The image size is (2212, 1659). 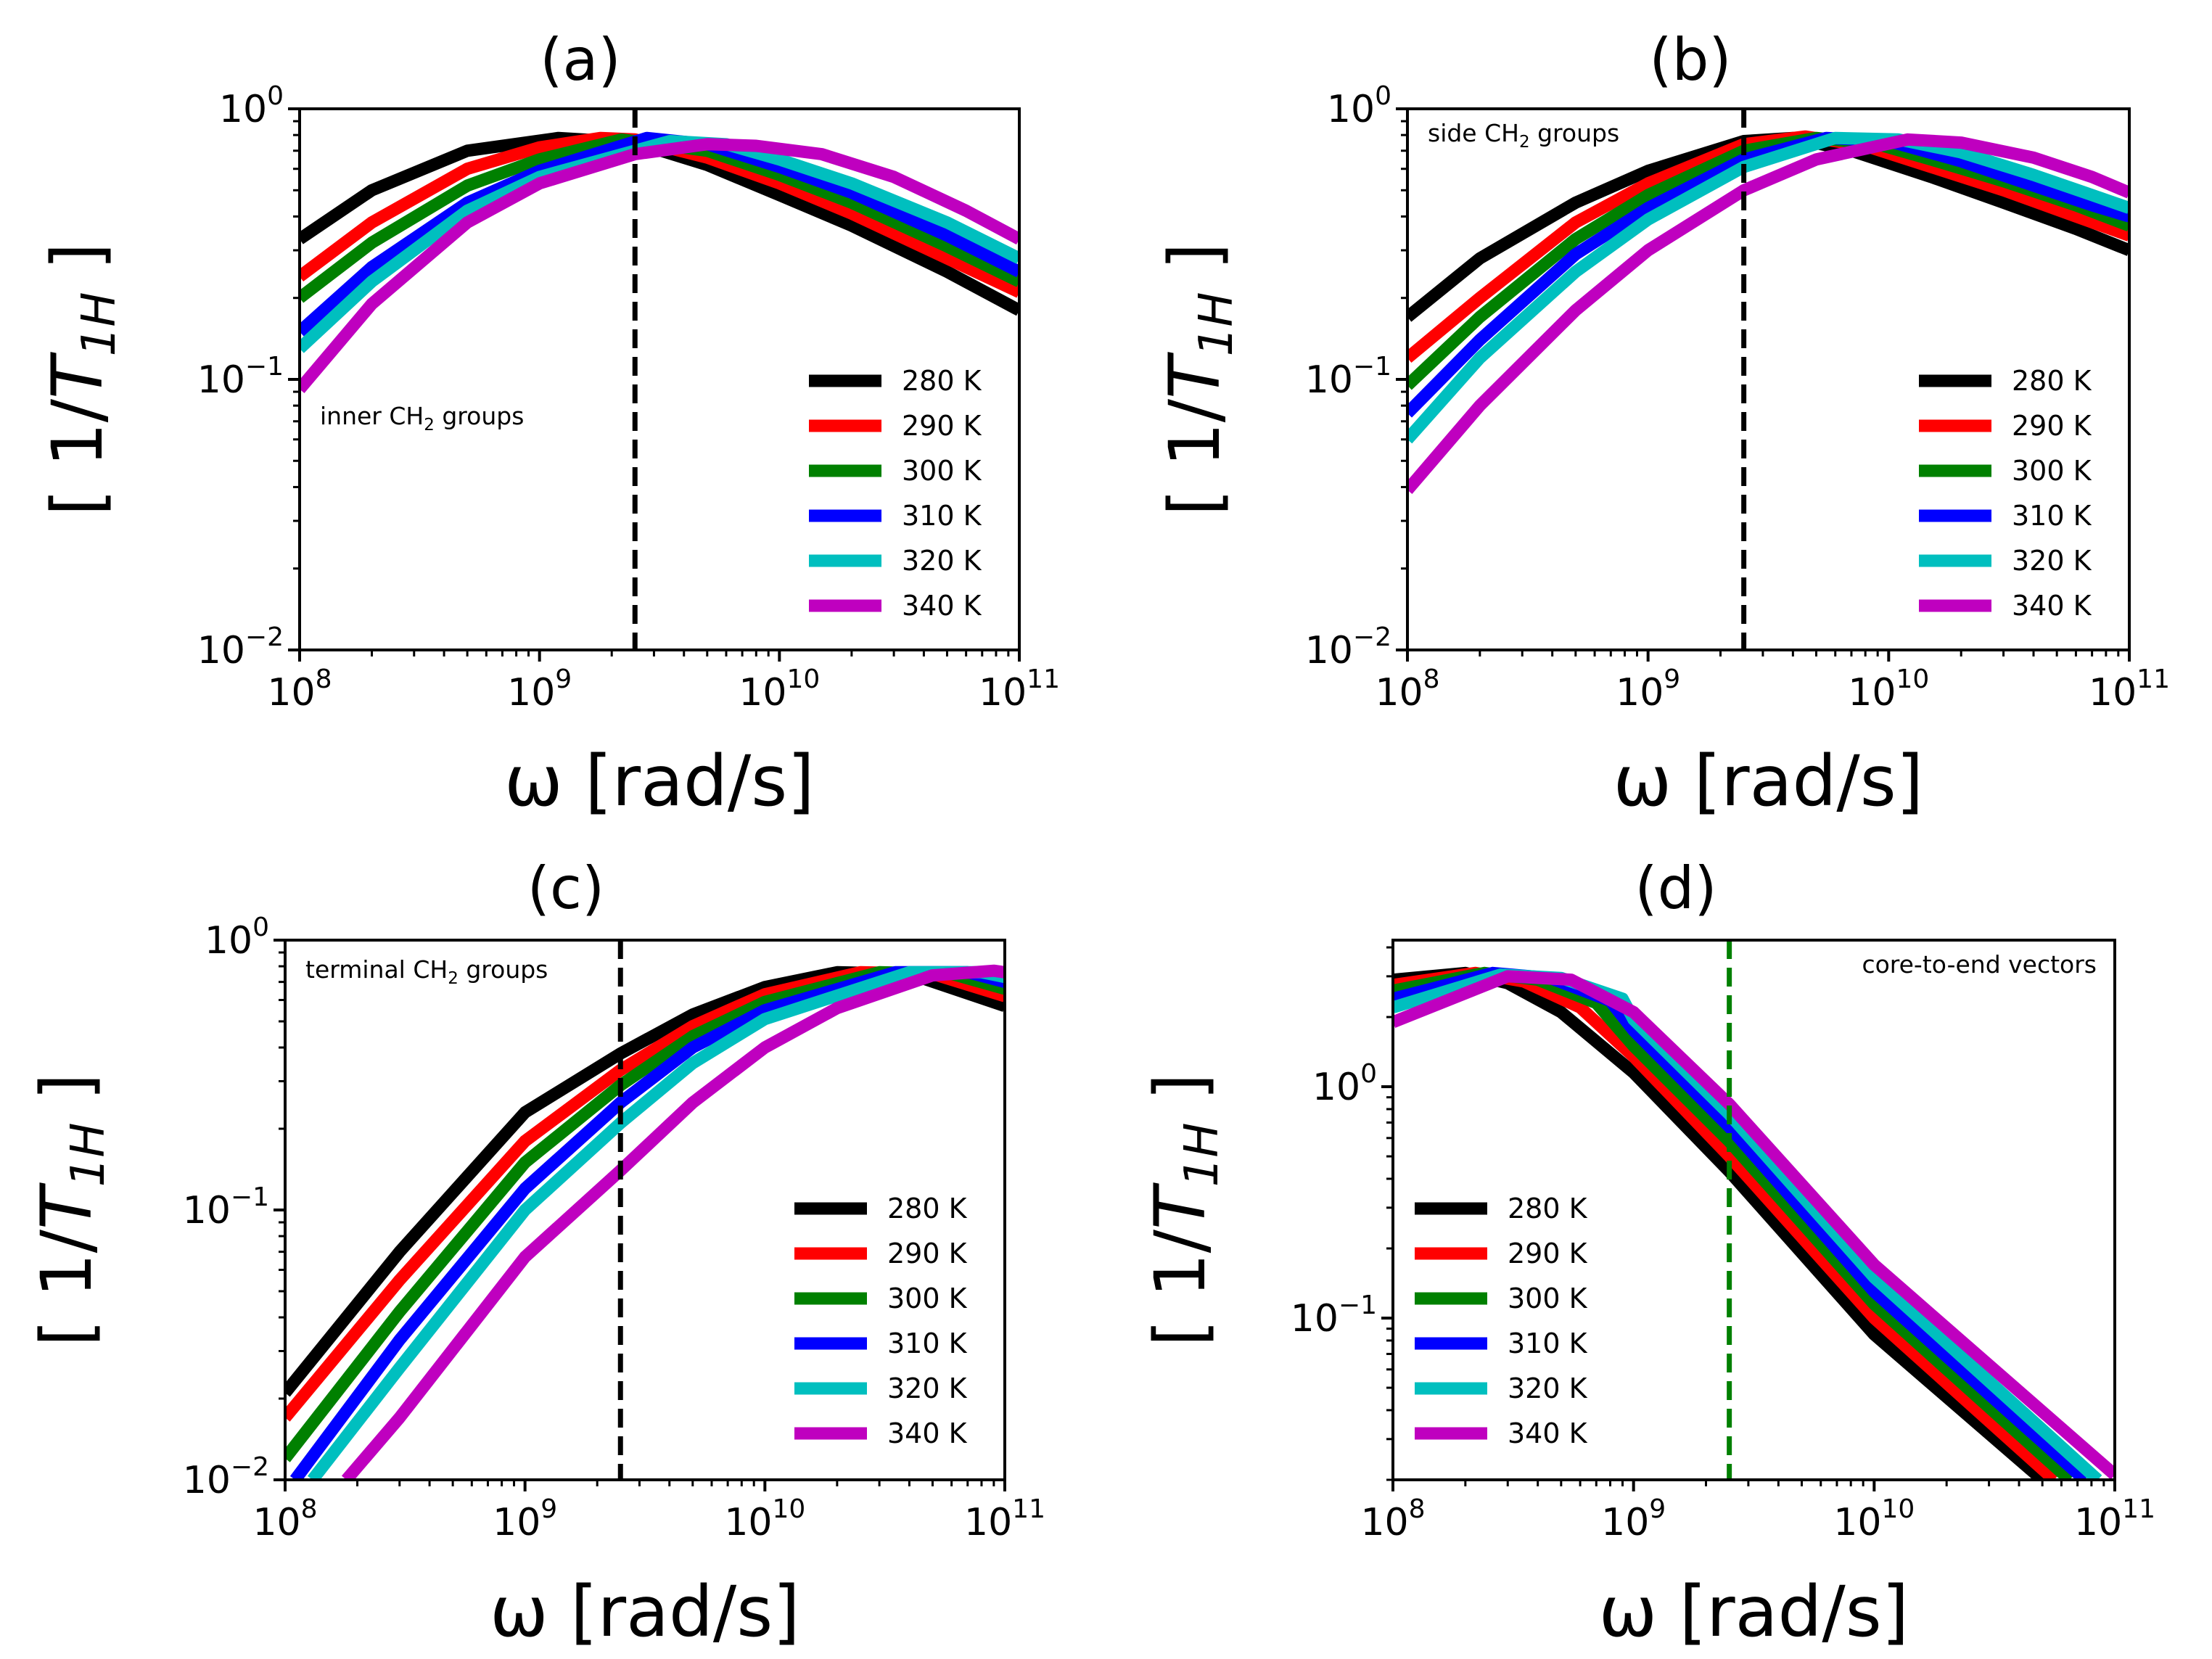 What do you see at coordinates (1768, 288) in the screenshot?
I see `series-line-320k` at bounding box center [1768, 288].